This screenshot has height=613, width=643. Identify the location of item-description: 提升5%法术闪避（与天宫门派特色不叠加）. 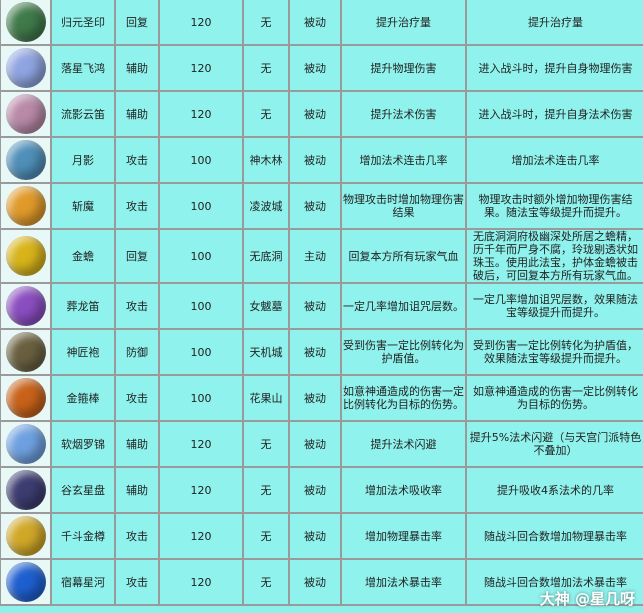
(554, 444).